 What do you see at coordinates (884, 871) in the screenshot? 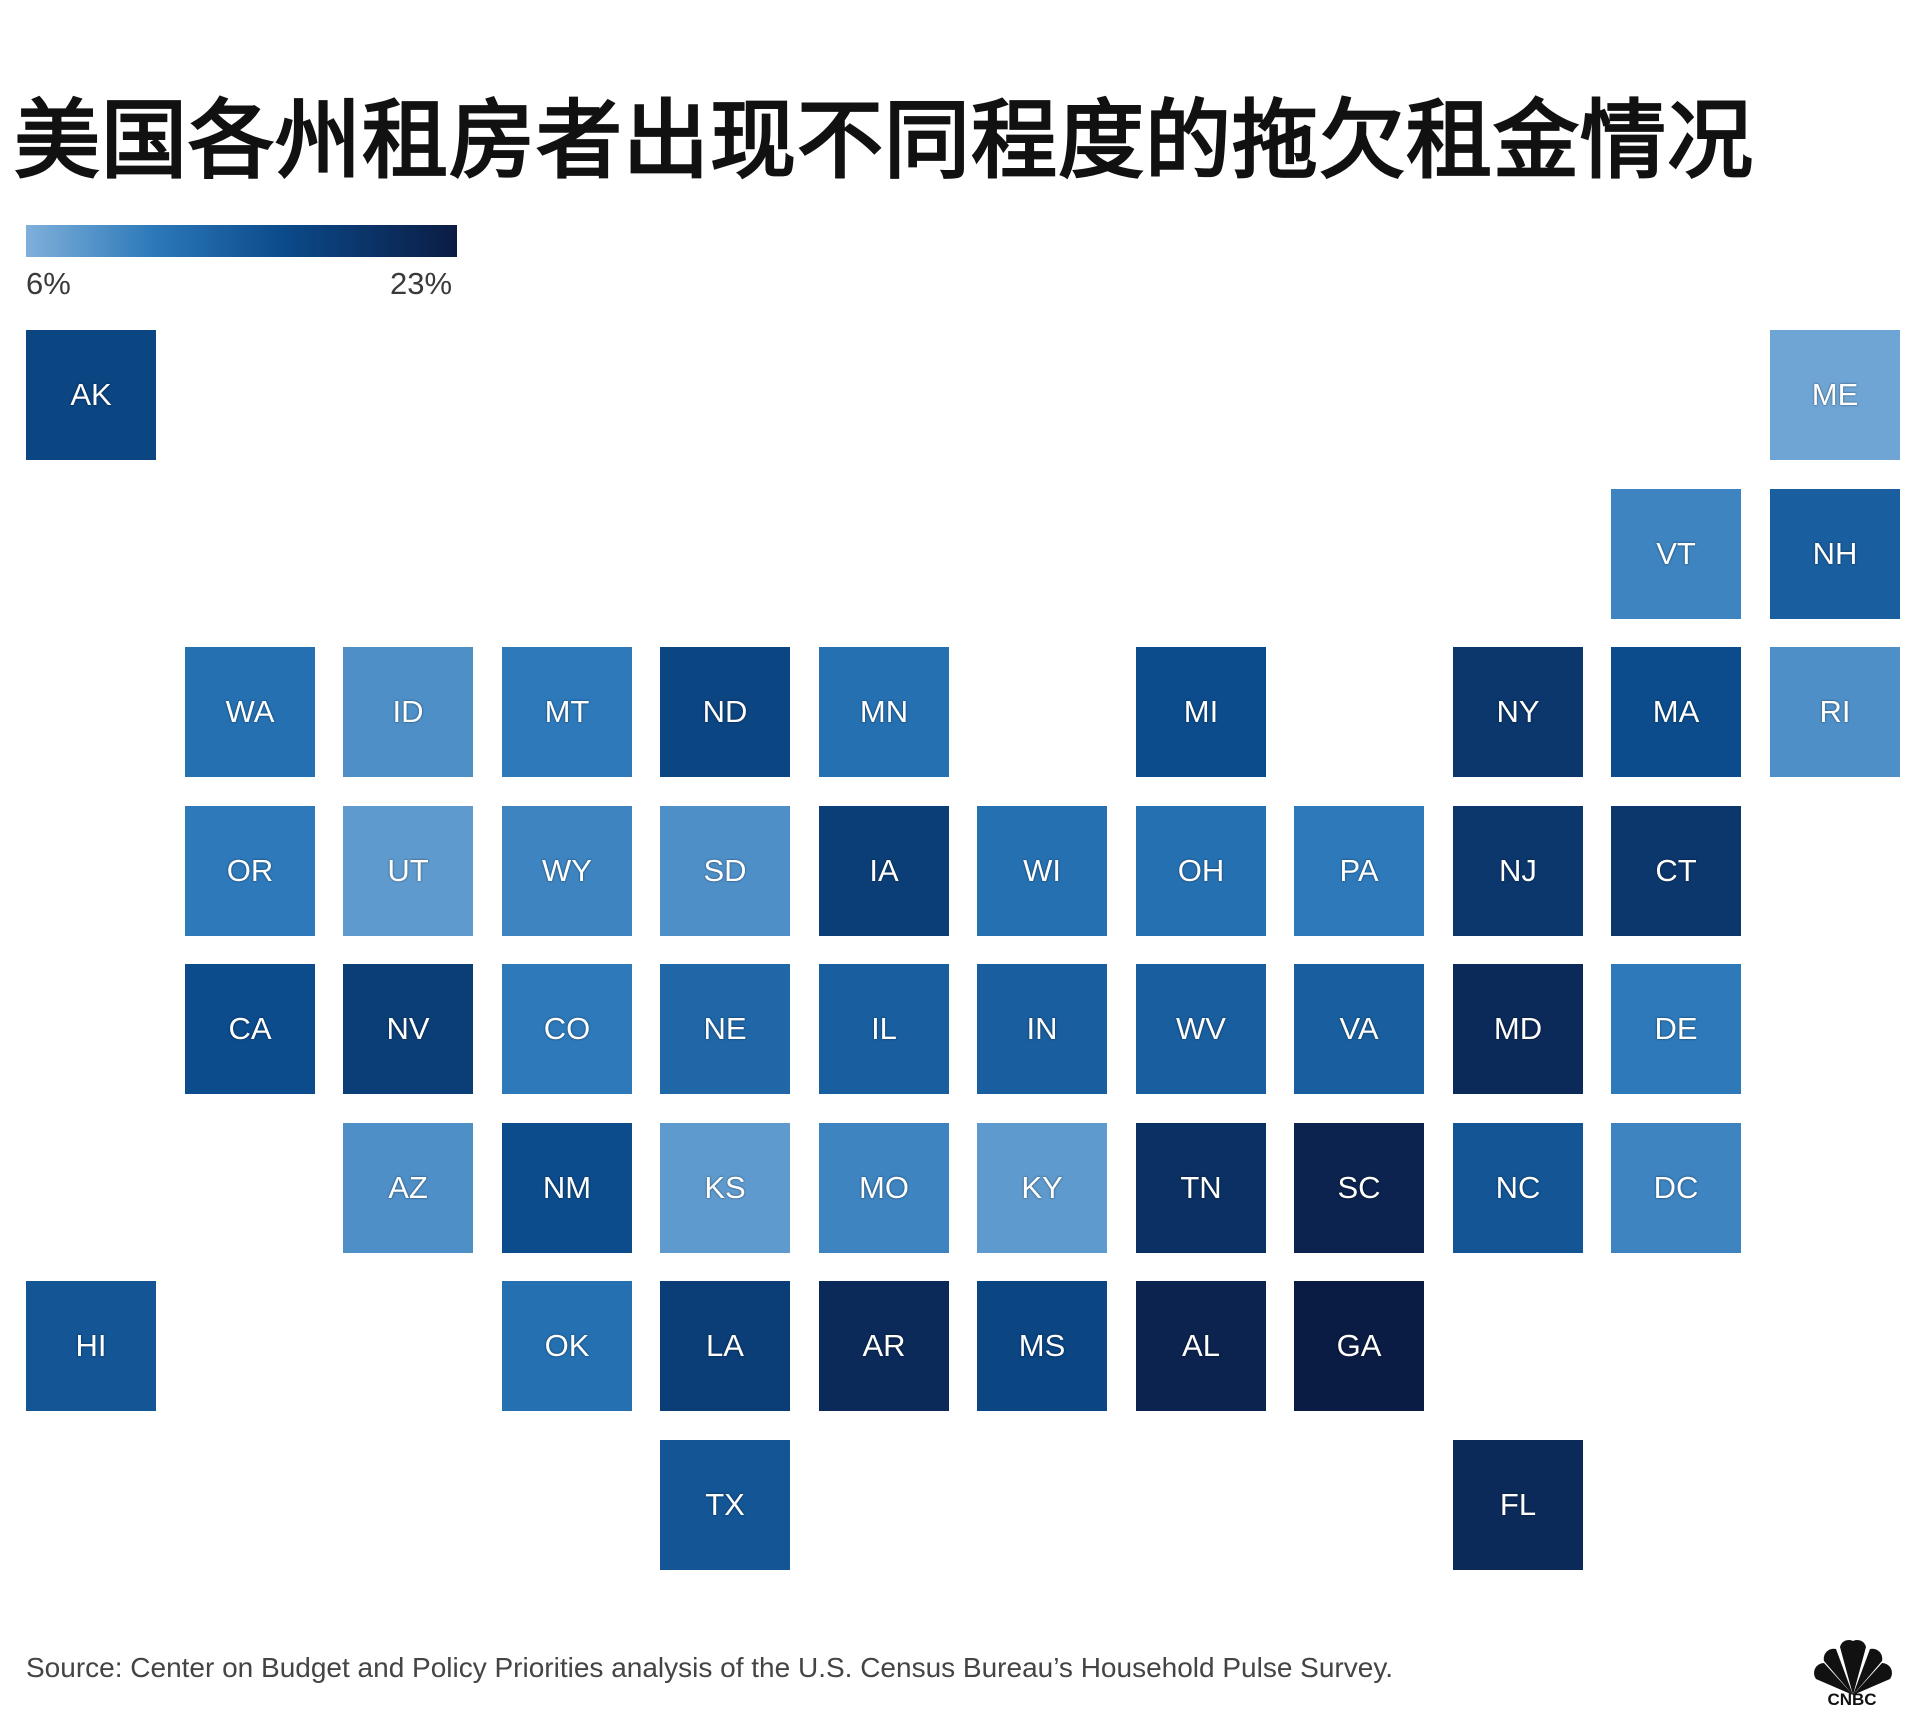
I see `state-tile-ia: IA` at bounding box center [884, 871].